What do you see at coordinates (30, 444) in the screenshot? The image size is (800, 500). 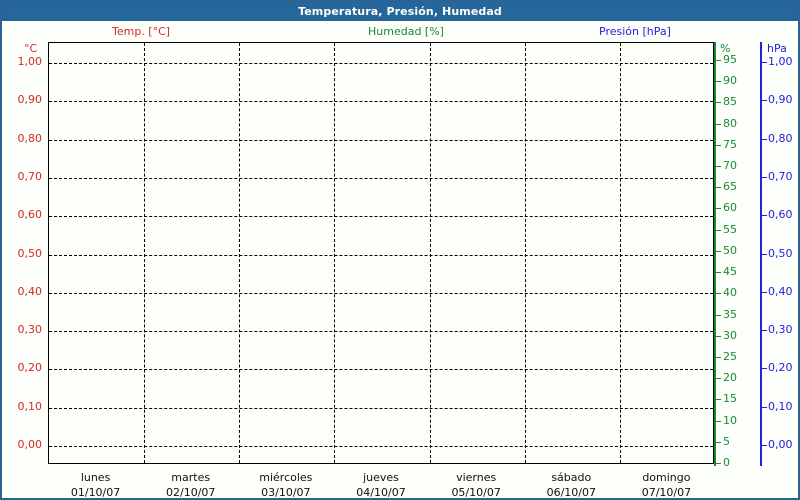 I see `left-axis-tick-label: 0,00` at bounding box center [30, 444].